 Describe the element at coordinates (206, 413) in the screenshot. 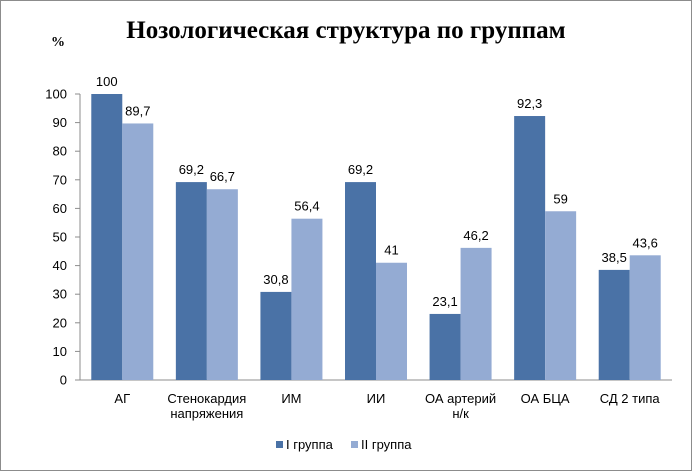

I see `category-label: напряжения` at that location.